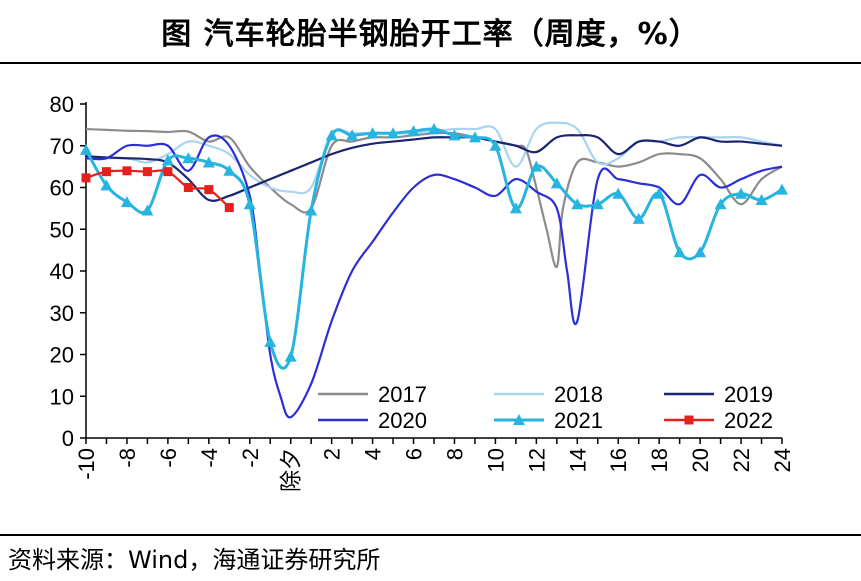 The width and height of the screenshot is (861, 581). I want to click on legend-marker-2021, so click(519, 419).